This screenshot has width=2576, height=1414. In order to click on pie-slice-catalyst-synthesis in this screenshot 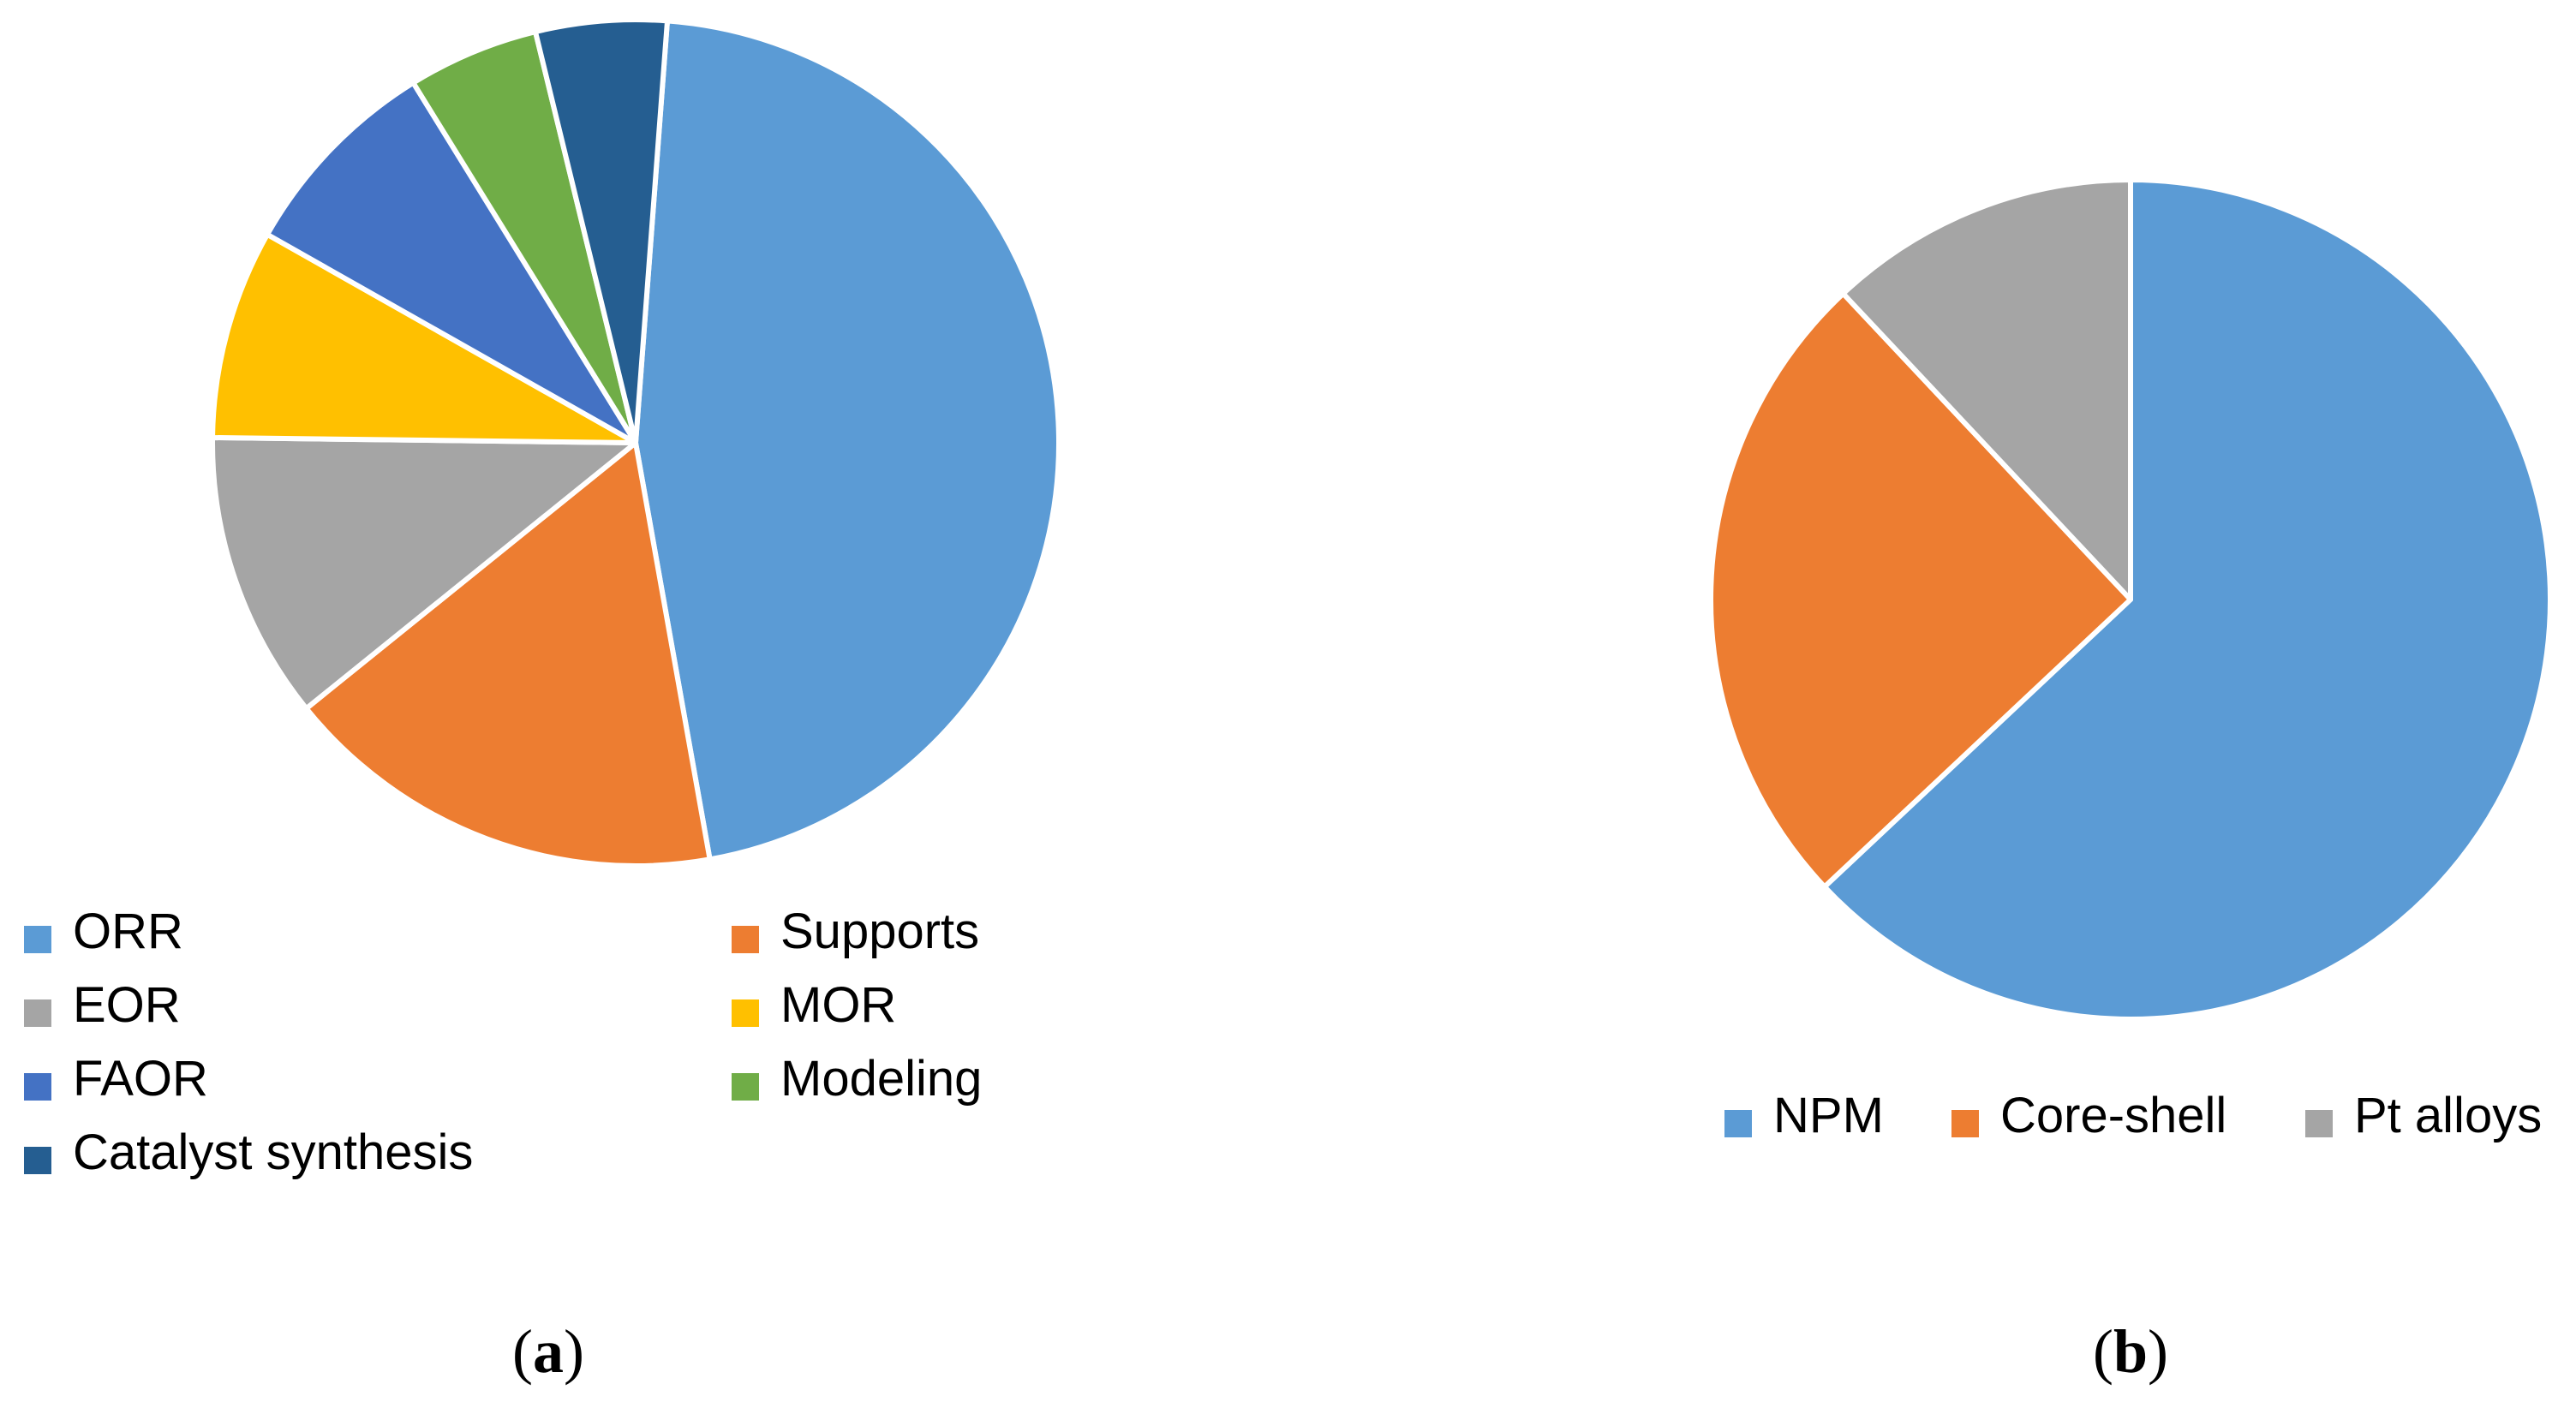, I will do `click(602, 231)`.